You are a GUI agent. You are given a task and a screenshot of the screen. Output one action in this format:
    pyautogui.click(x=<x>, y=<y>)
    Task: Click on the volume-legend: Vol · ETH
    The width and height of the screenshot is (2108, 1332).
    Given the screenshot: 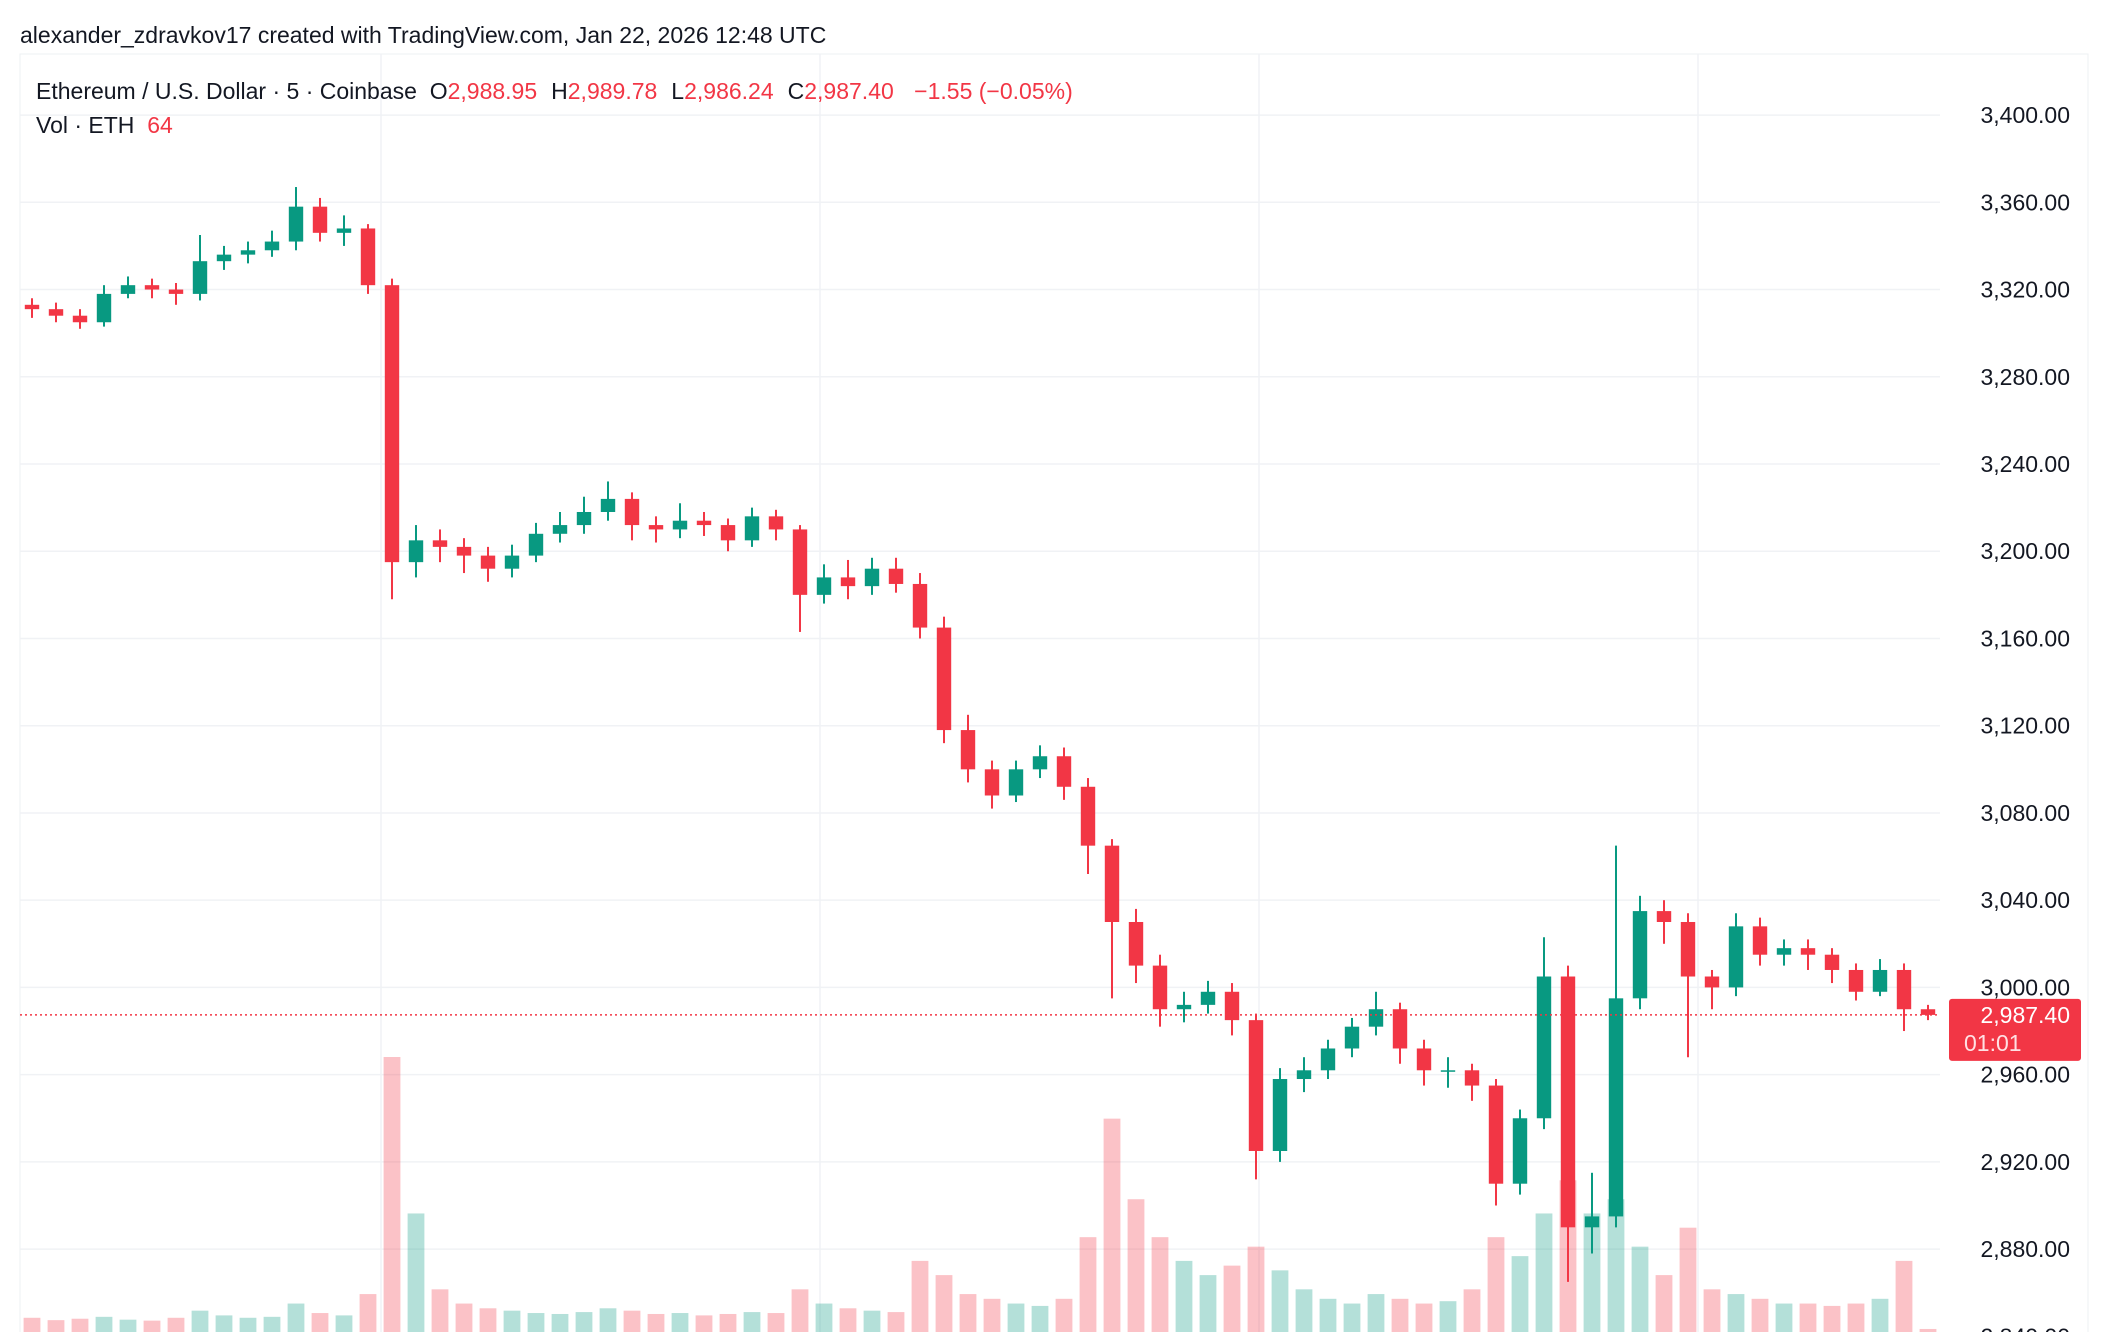 What is the action you would take?
    pyautogui.click(x=85, y=125)
    